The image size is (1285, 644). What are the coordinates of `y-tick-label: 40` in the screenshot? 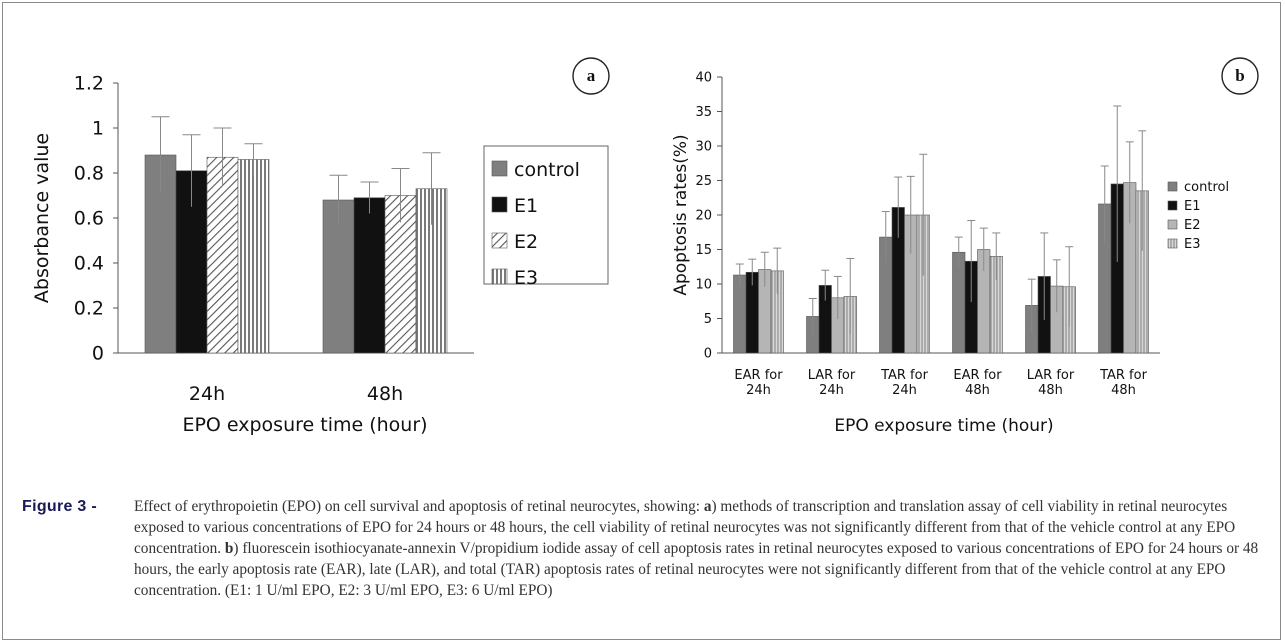 It's located at (703, 78).